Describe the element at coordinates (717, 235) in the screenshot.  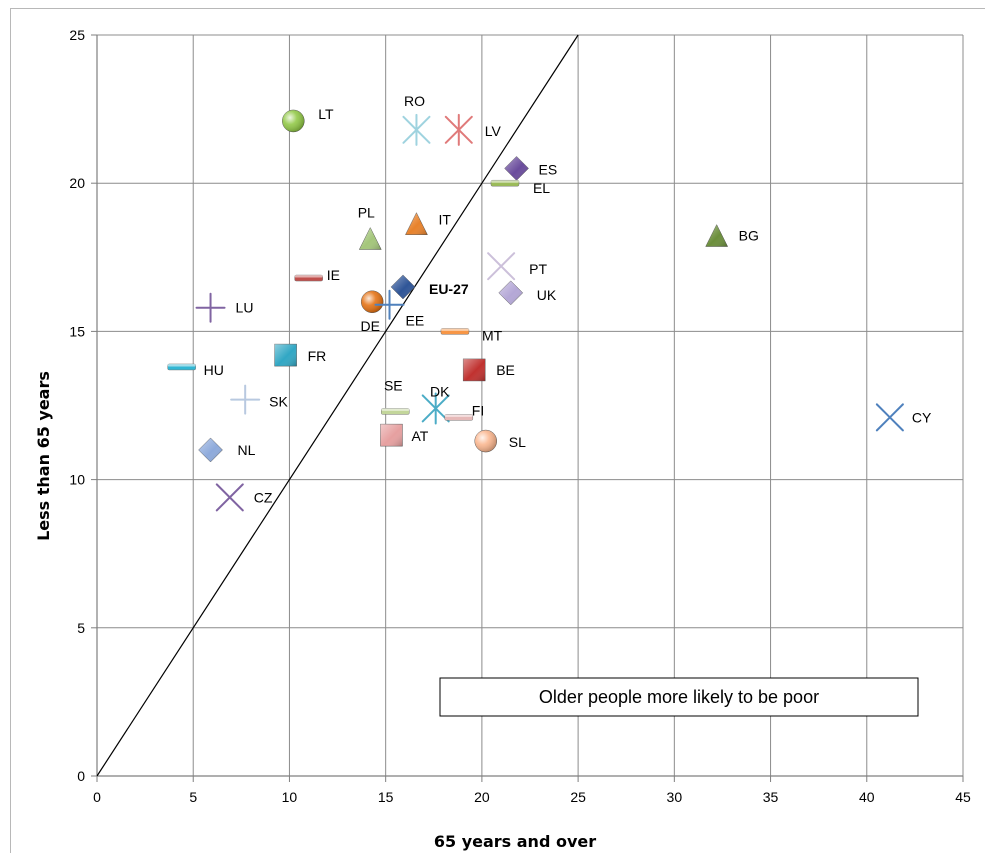
I see `marker-bg` at that location.